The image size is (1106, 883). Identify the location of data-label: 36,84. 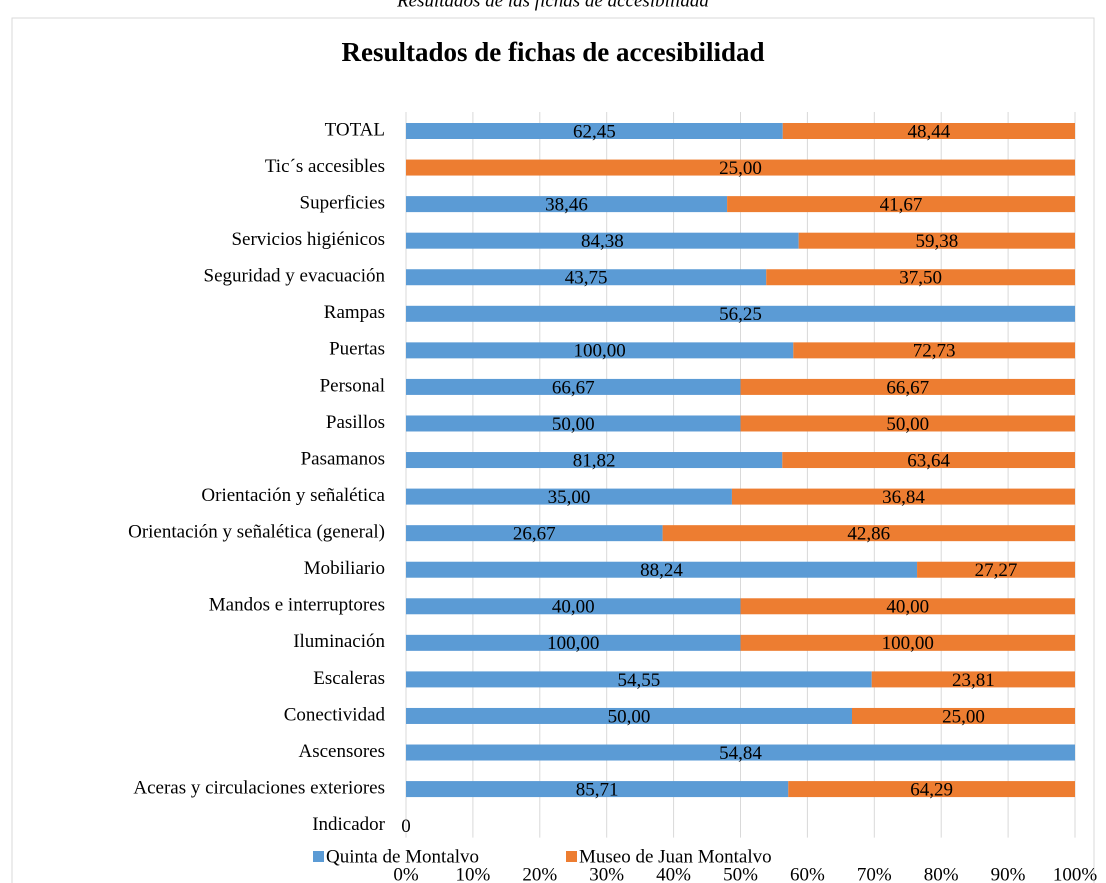
(903, 497).